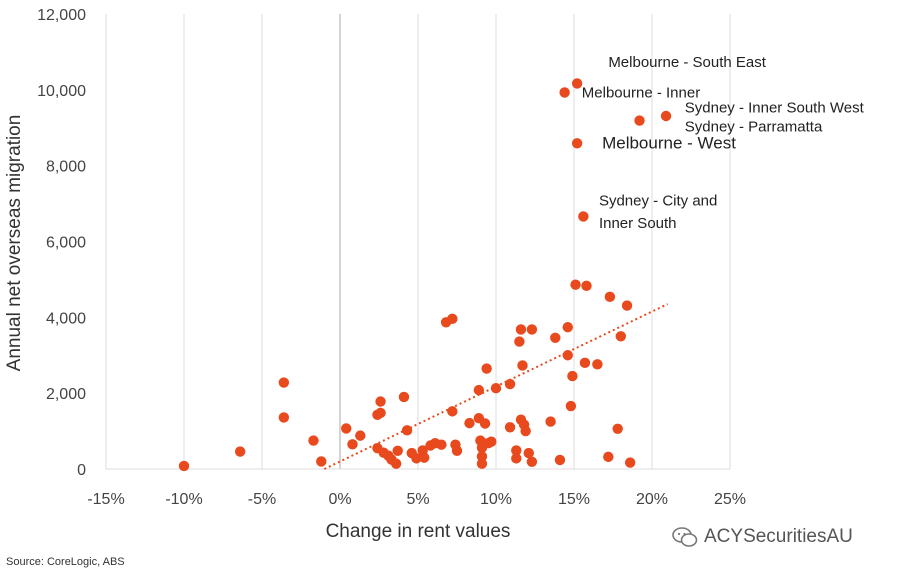 The height and width of the screenshot is (575, 903). I want to click on point-annotation: Sydney - Inner South West, so click(775, 108).